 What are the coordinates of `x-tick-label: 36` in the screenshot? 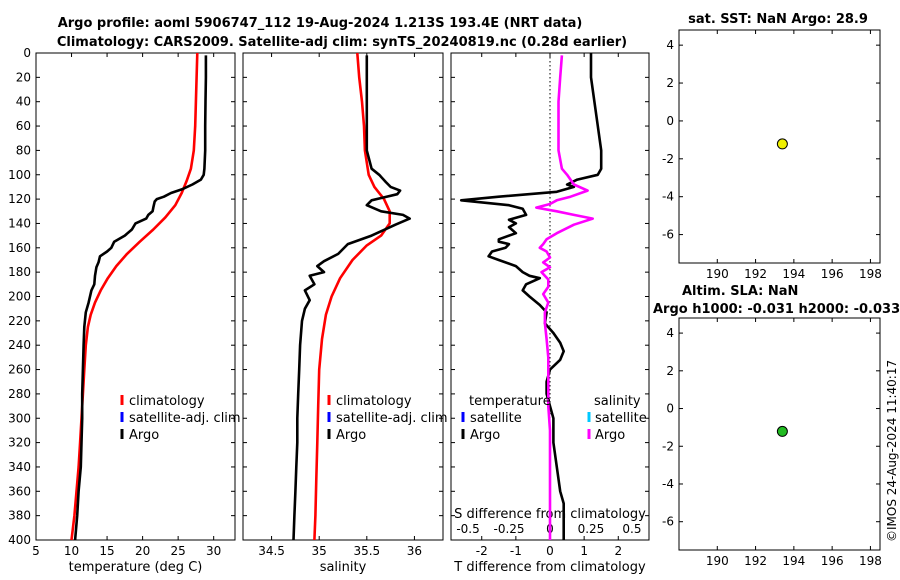 It's located at (414, 551).